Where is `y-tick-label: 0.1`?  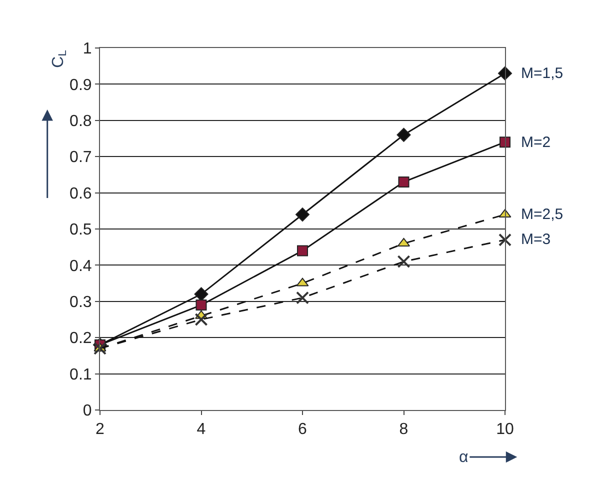 y-tick-label: 0.1 is located at coordinates (81, 375).